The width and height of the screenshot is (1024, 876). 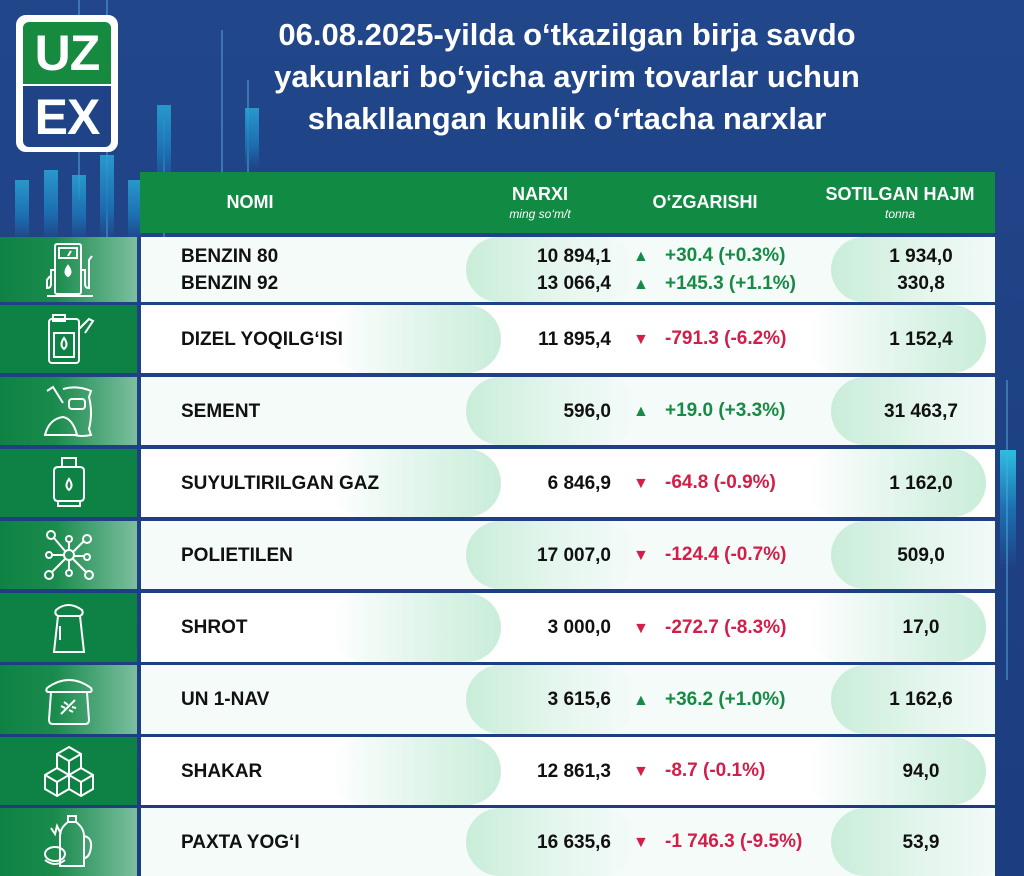 I want to click on volume-line: 1 162,0, so click(x=921, y=483).